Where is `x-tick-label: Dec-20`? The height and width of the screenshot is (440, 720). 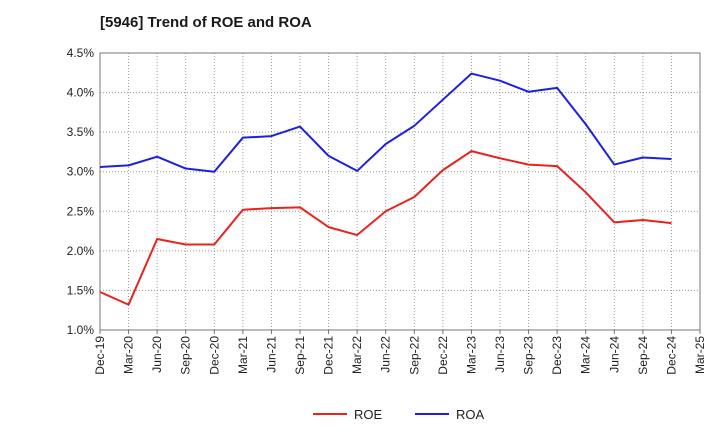 x-tick-label: Dec-20 is located at coordinates (214, 355).